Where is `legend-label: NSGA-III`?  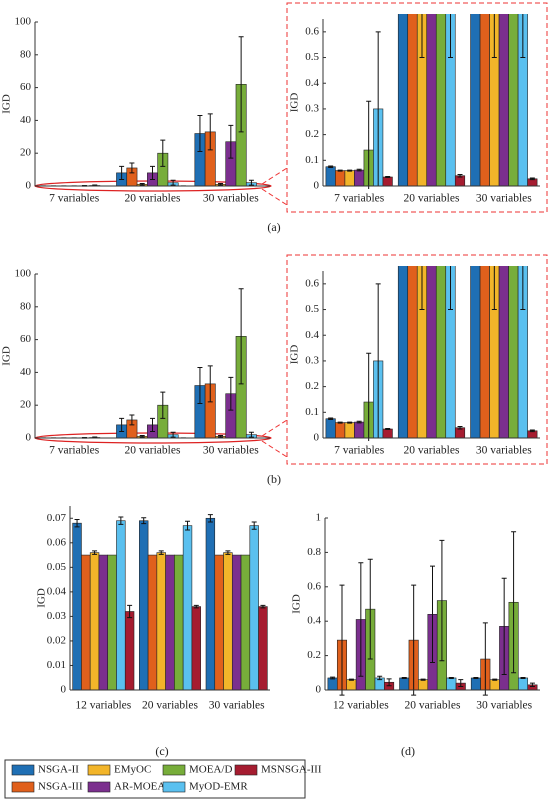 legend-label: NSGA-III is located at coordinates (60, 787).